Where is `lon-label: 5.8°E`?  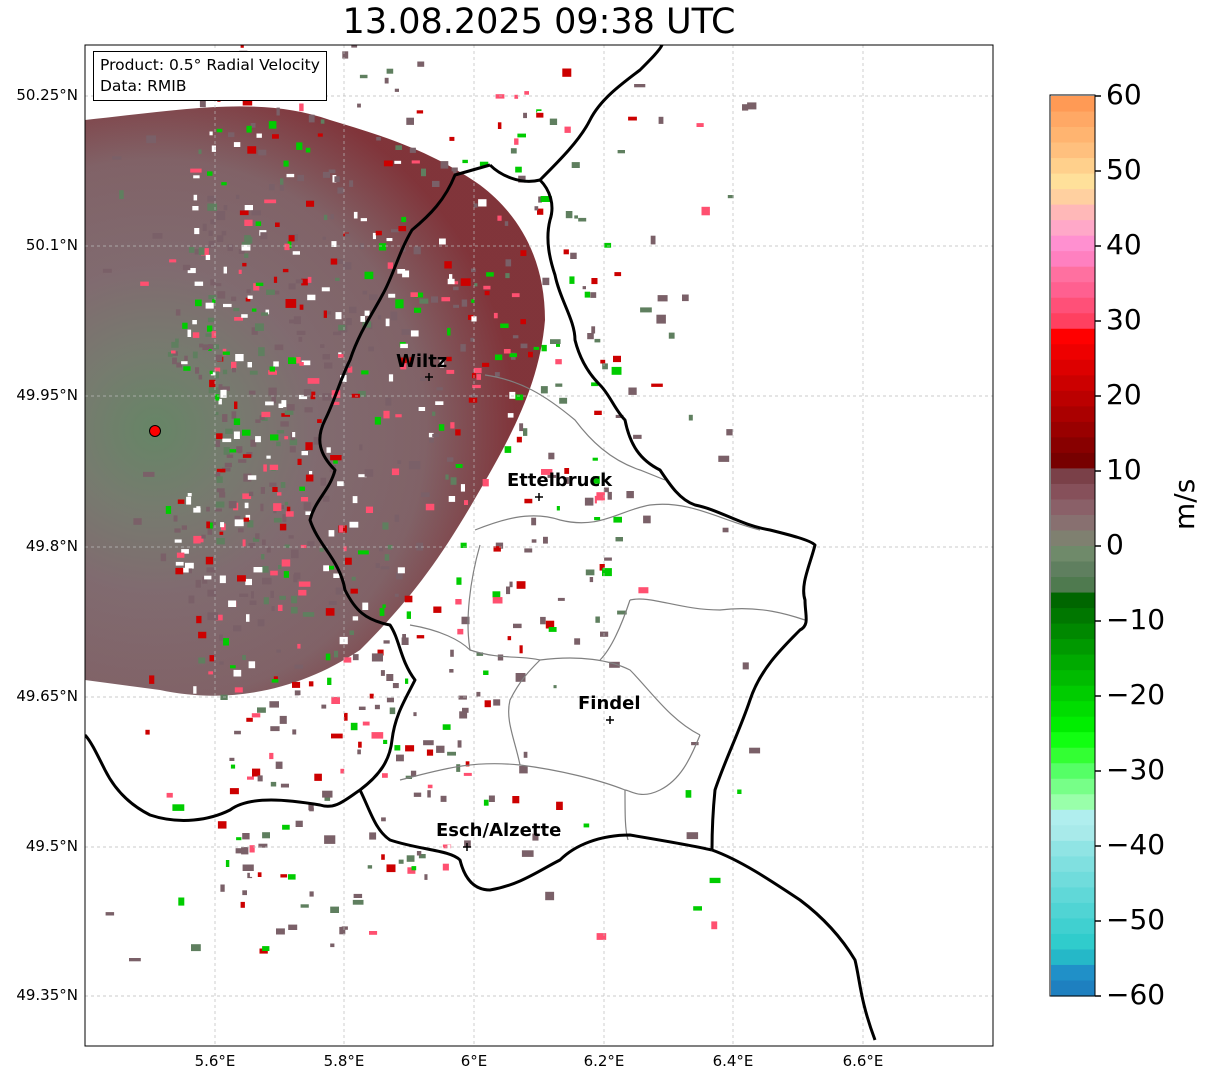
lon-label: 5.8°E is located at coordinates (344, 1061).